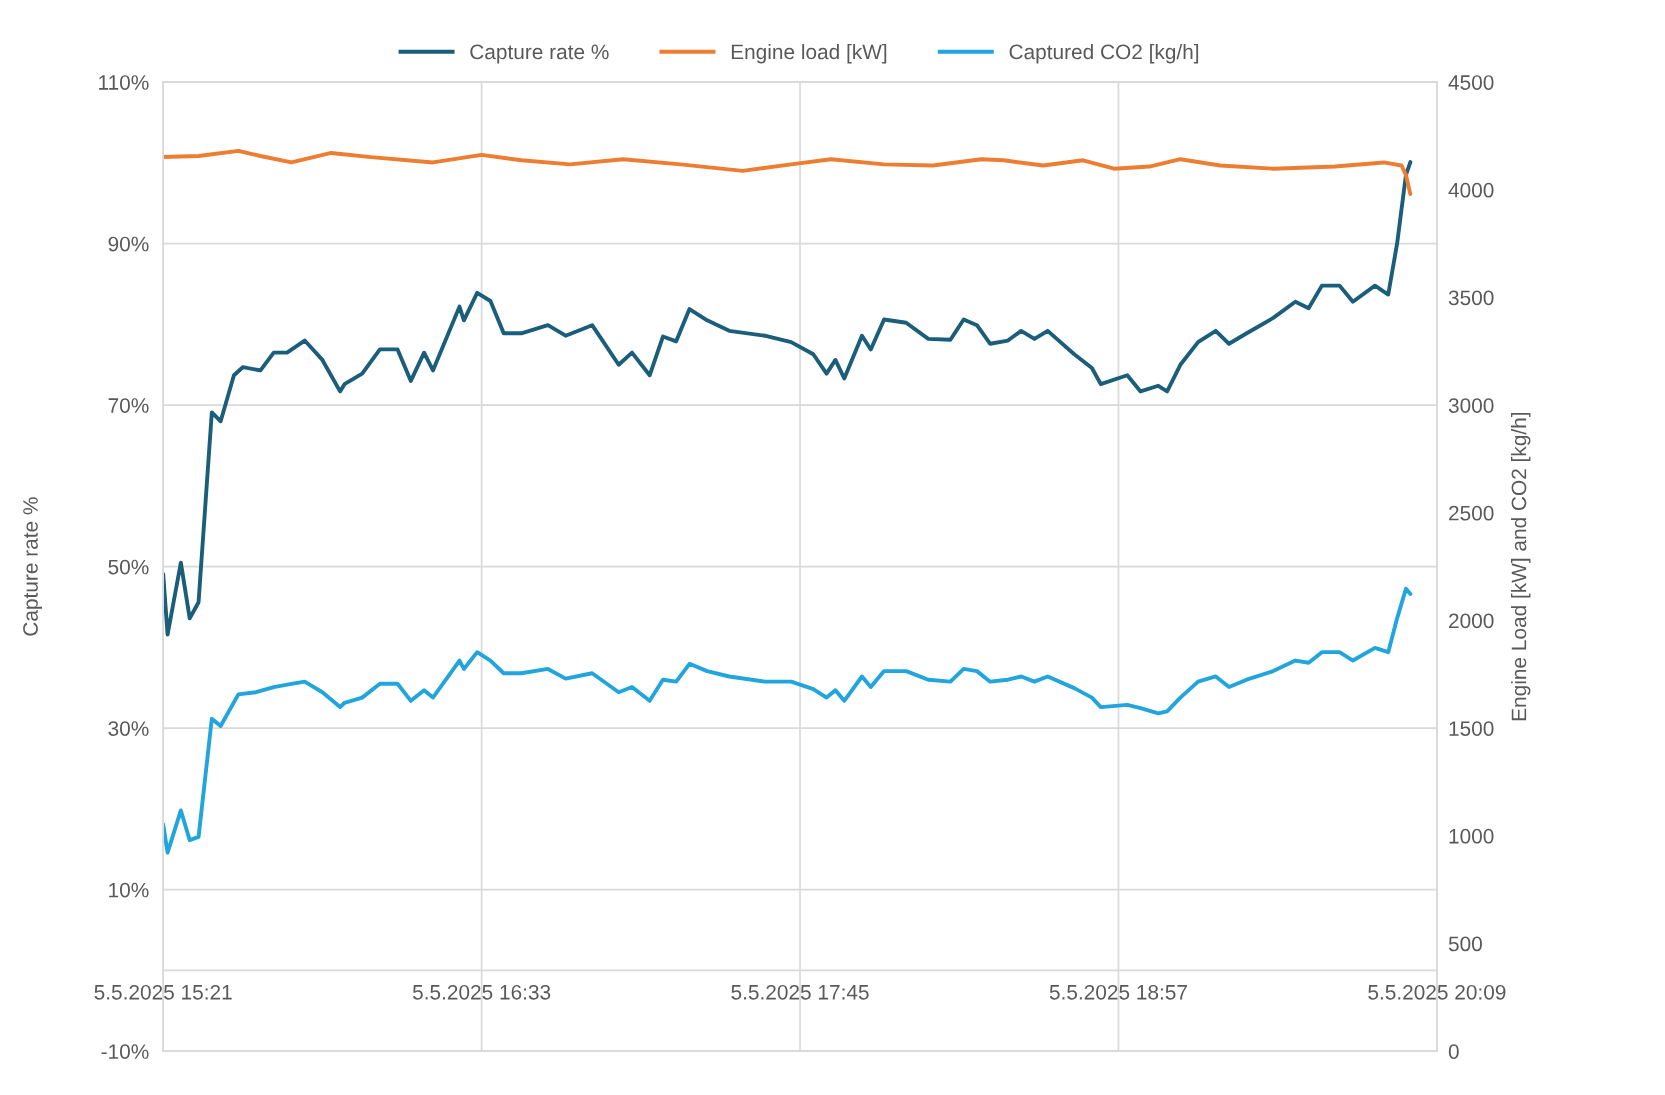  What do you see at coordinates (1471, 82) in the screenshot?
I see `y2-tick-label: 4500` at bounding box center [1471, 82].